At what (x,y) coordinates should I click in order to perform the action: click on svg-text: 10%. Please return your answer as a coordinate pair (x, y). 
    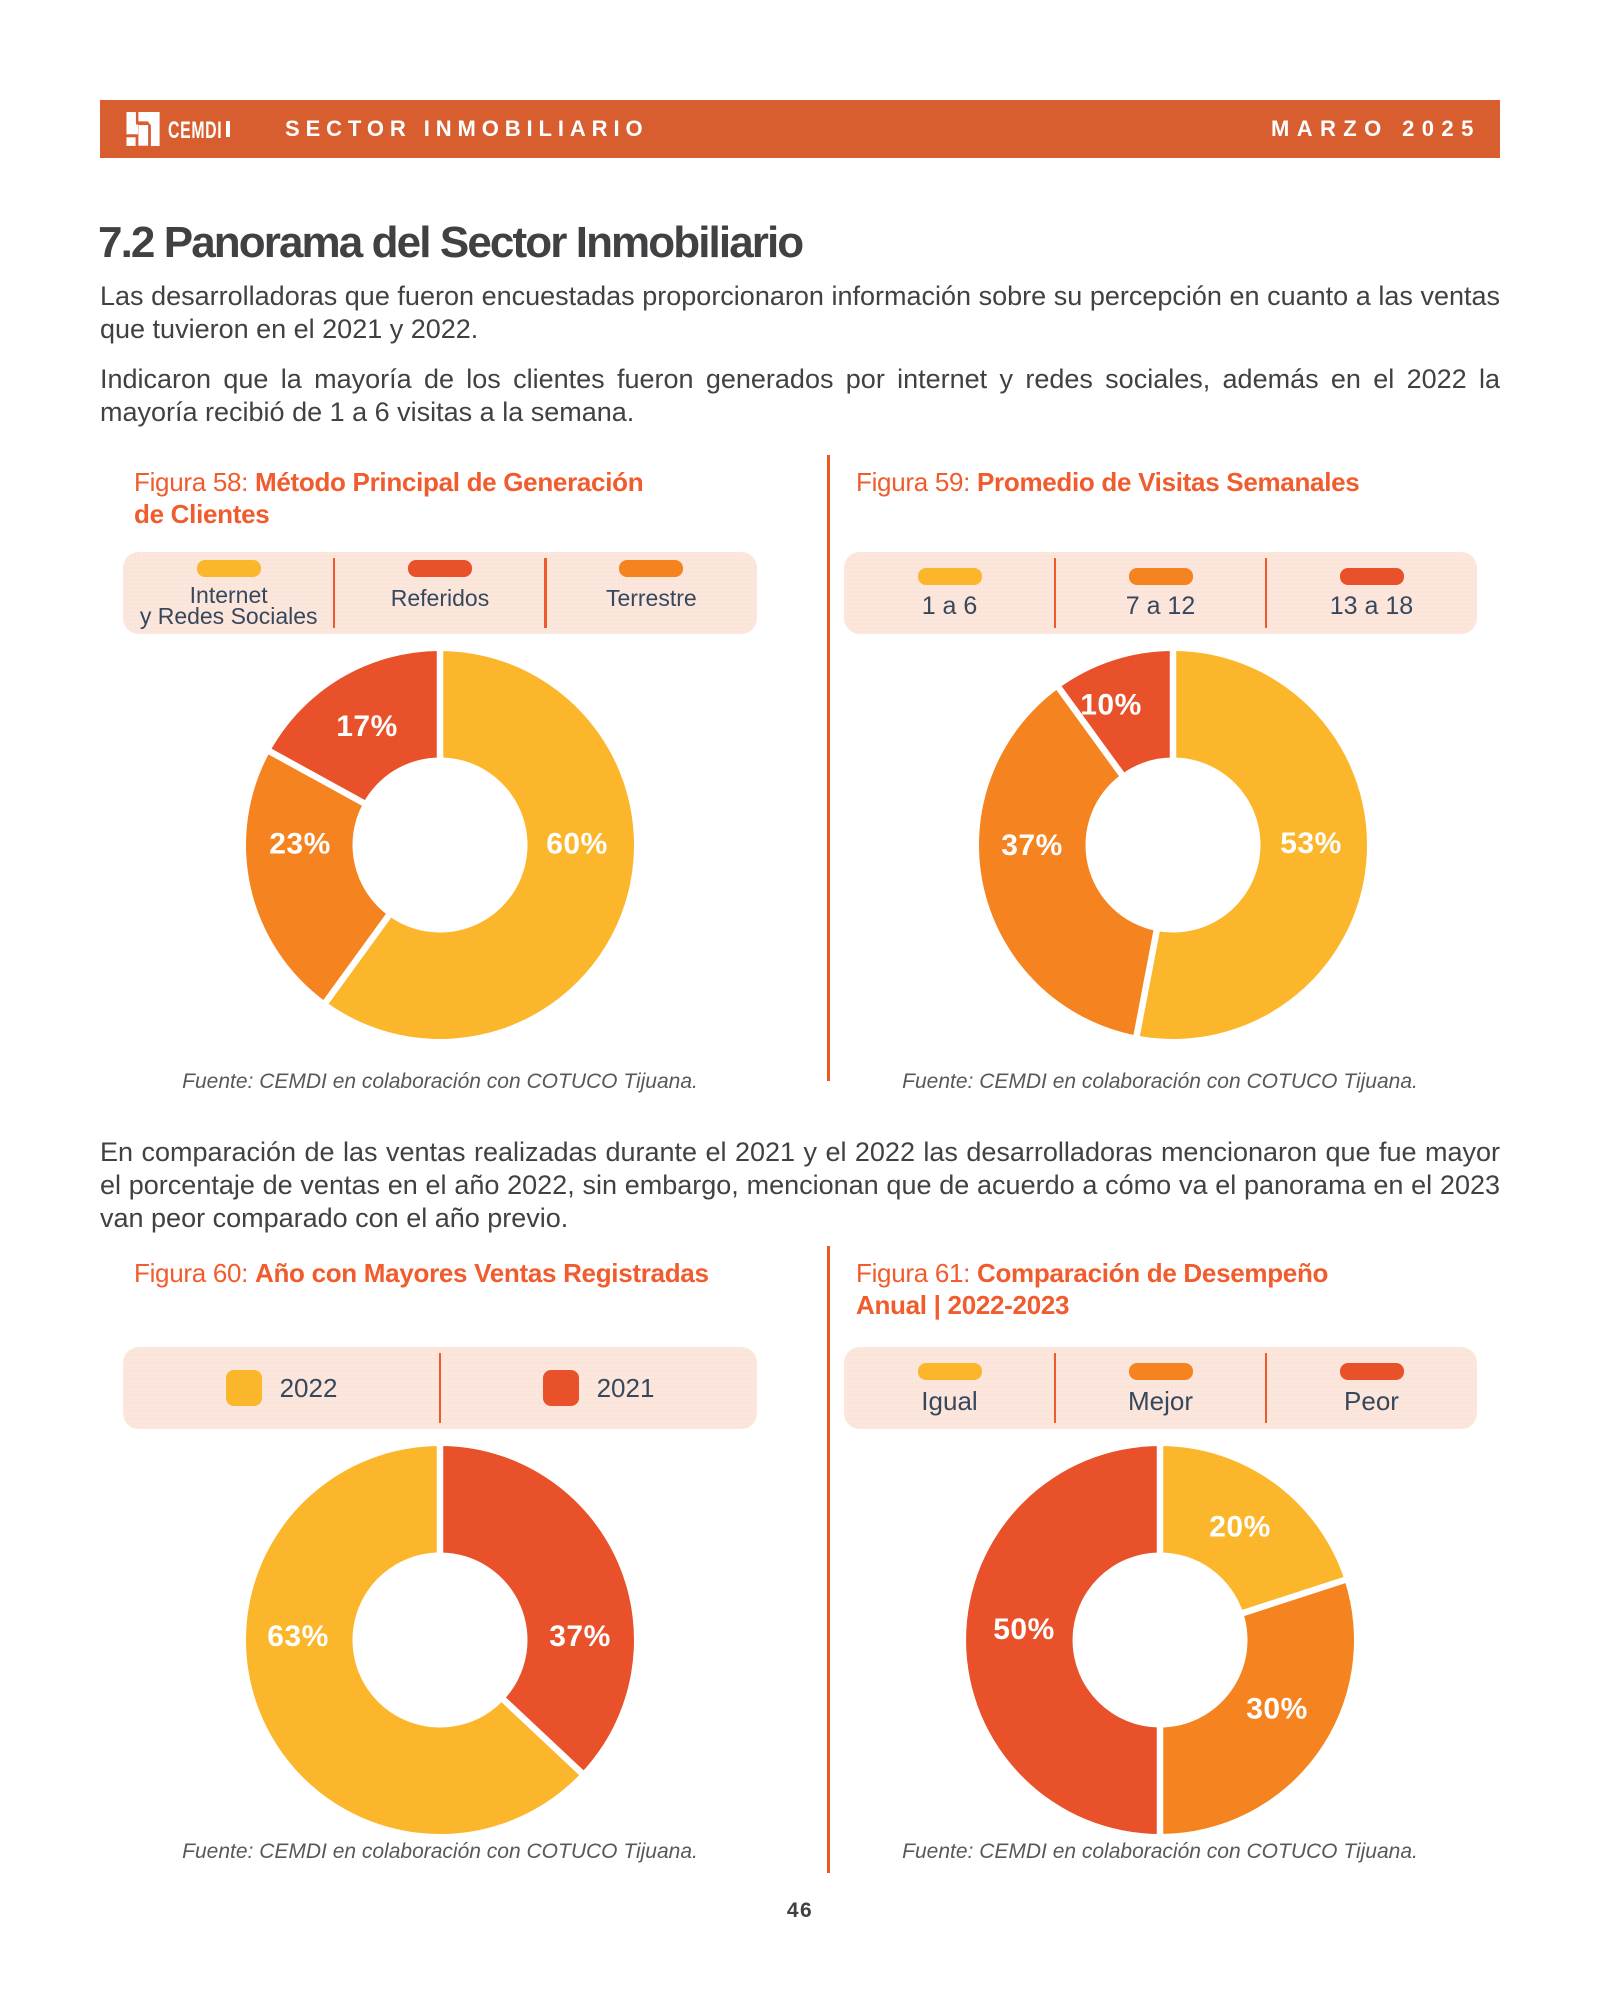
    Looking at the image, I should click on (1111, 705).